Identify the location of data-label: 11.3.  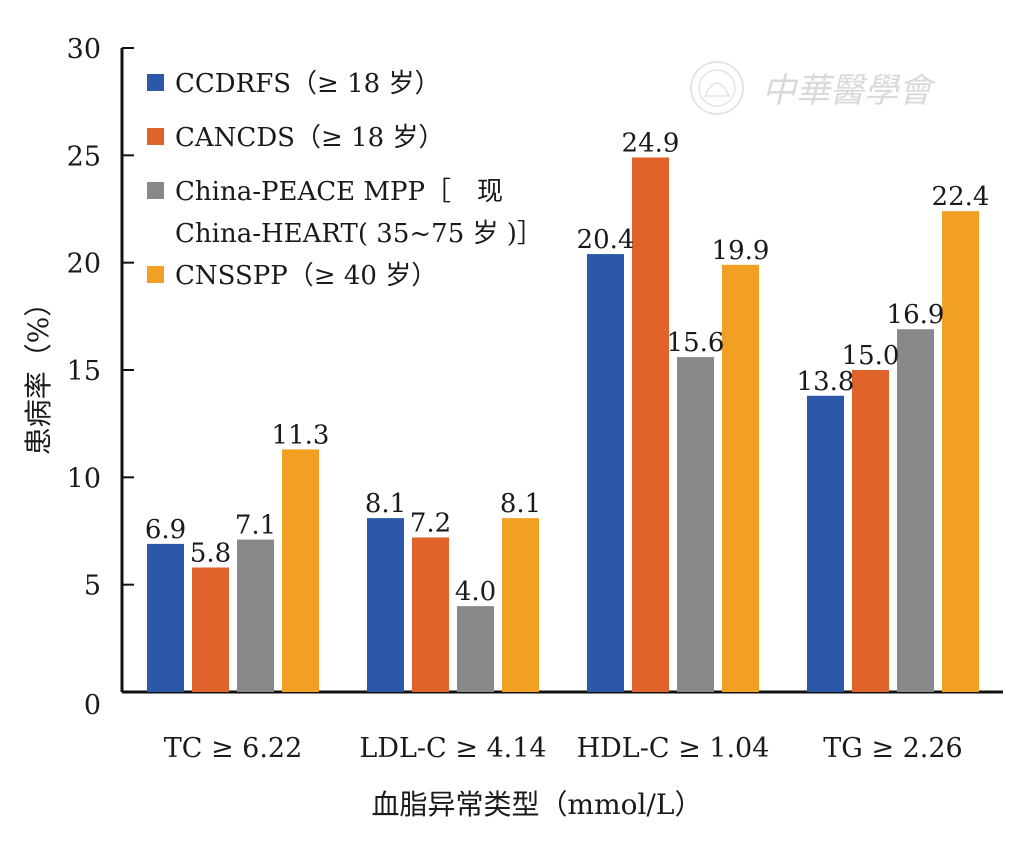
(301, 435).